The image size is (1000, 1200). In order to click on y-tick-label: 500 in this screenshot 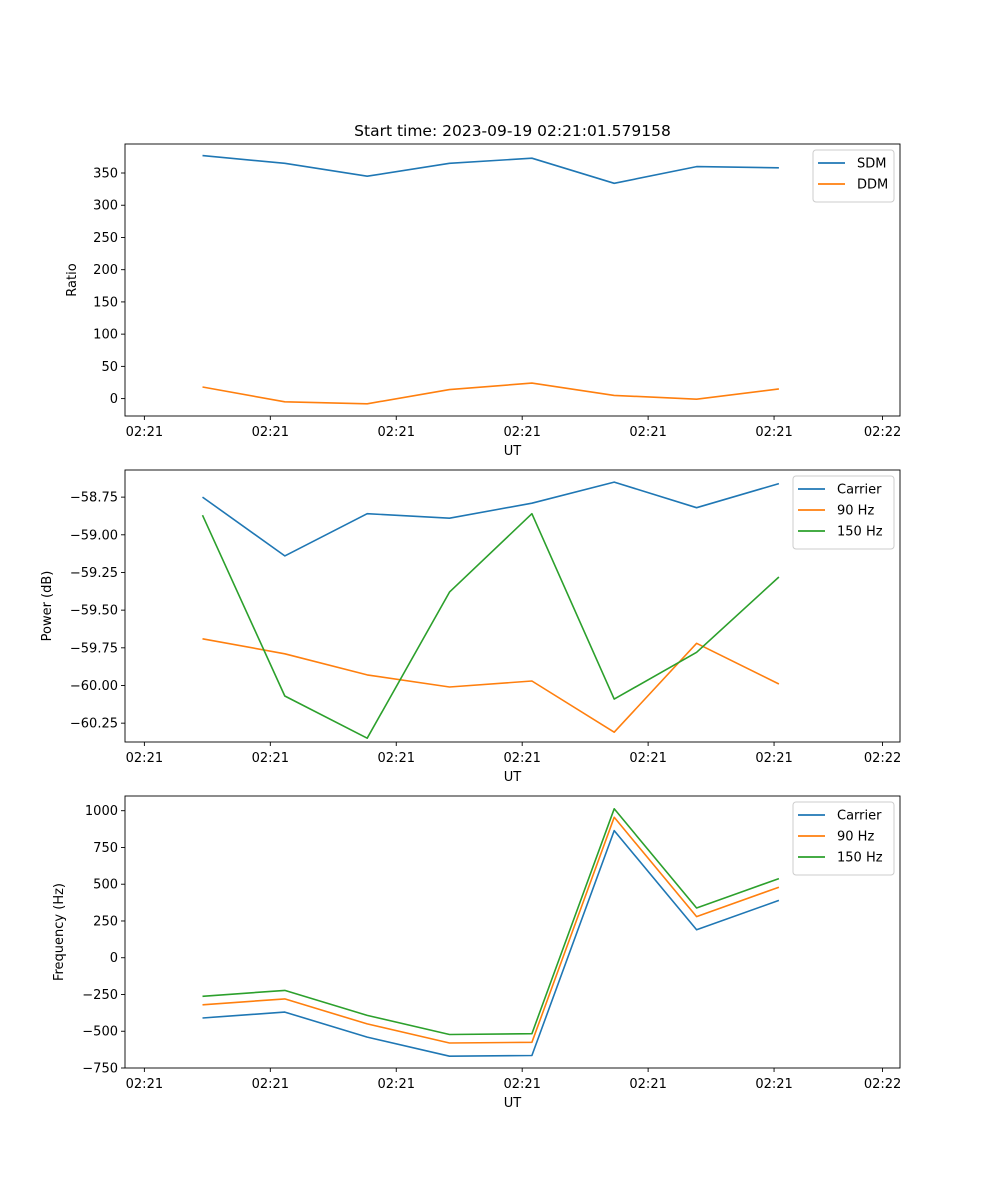, I will do `click(105, 885)`.